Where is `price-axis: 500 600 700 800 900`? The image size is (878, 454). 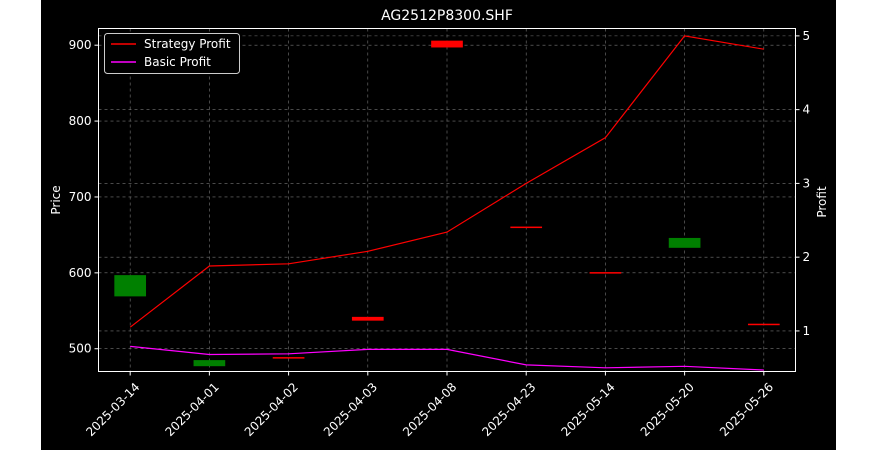 price-axis: 500 600 700 800 900 is located at coordinates (84, 197).